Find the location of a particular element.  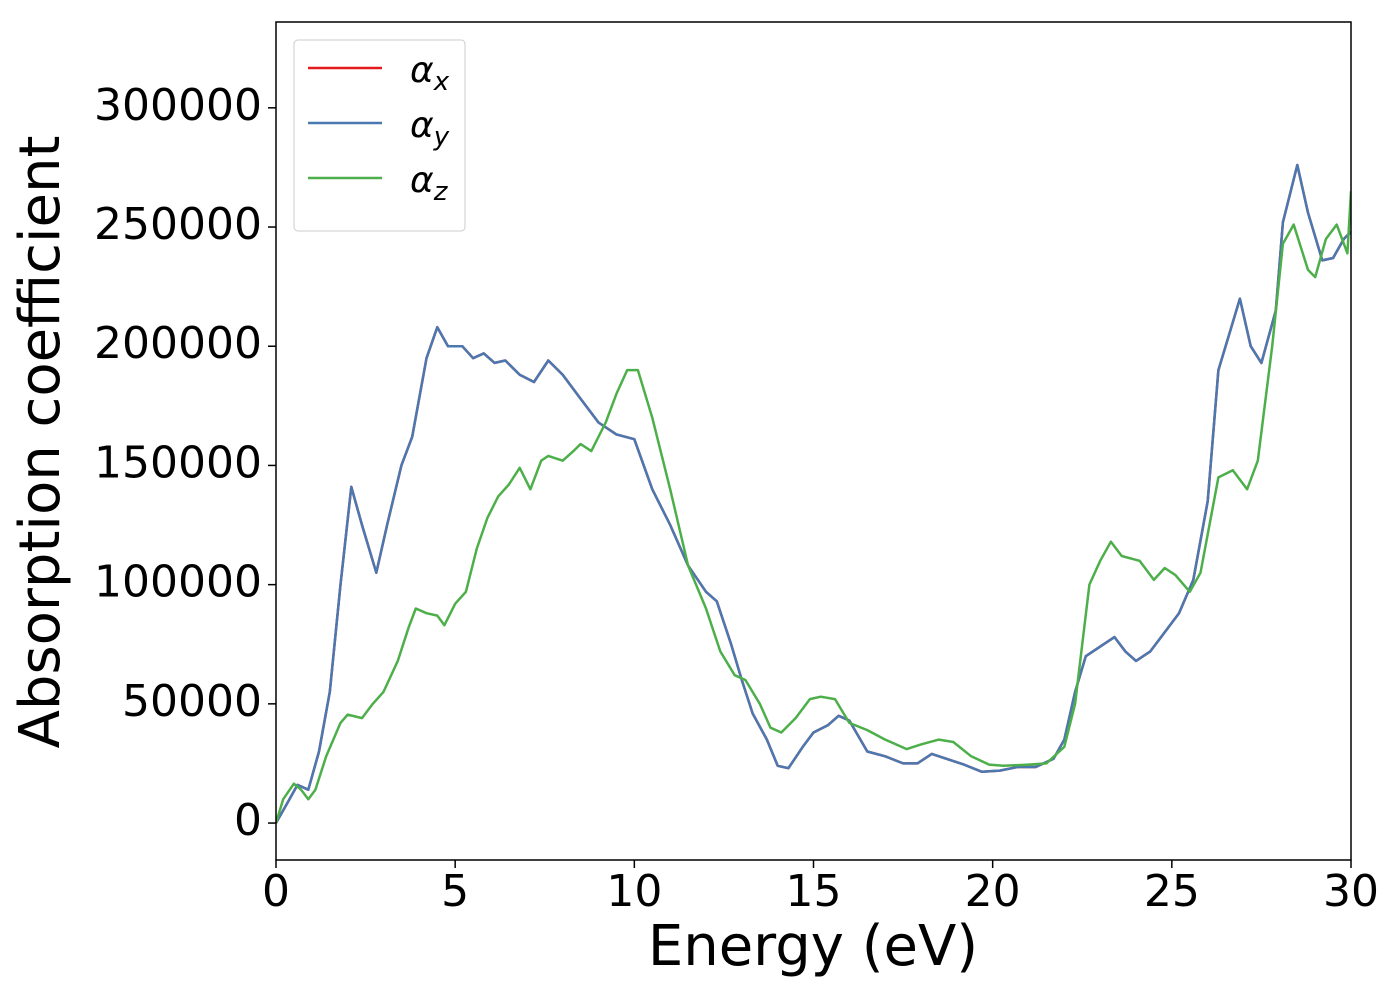

y-tick-label: 100000 is located at coordinates (178, 582).